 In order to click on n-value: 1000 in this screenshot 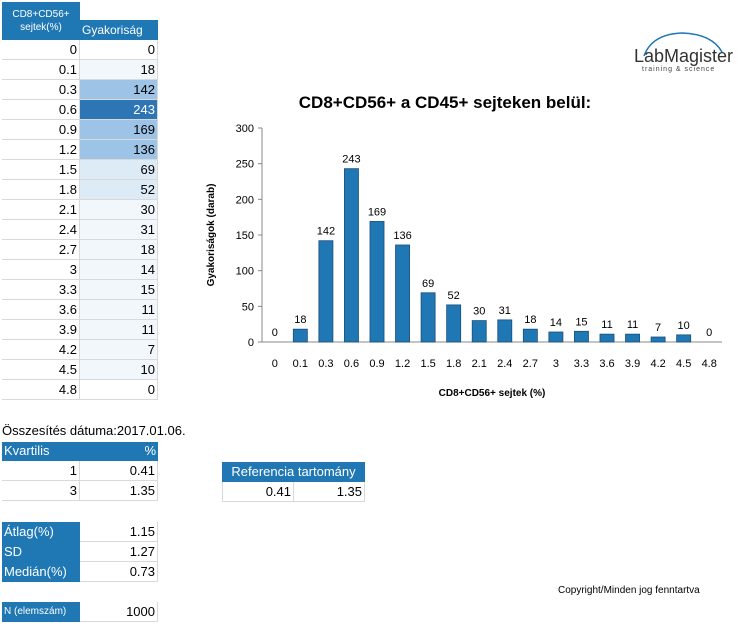, I will do `click(119, 612)`.